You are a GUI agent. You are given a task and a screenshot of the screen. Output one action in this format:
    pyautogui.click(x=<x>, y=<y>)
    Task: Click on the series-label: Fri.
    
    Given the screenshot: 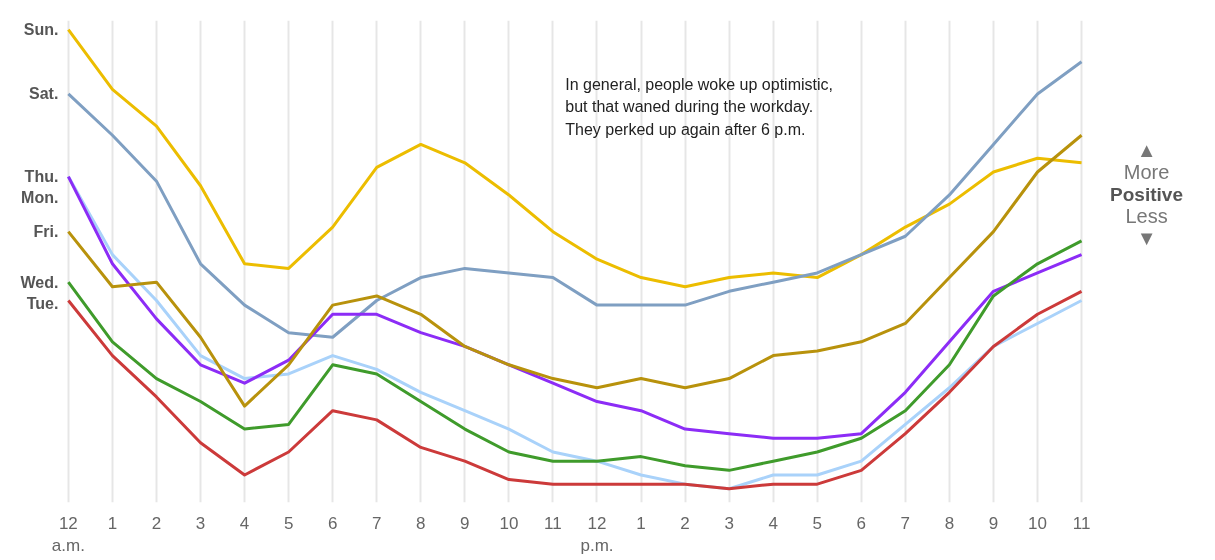 What is the action you would take?
    pyautogui.click(x=46, y=232)
    